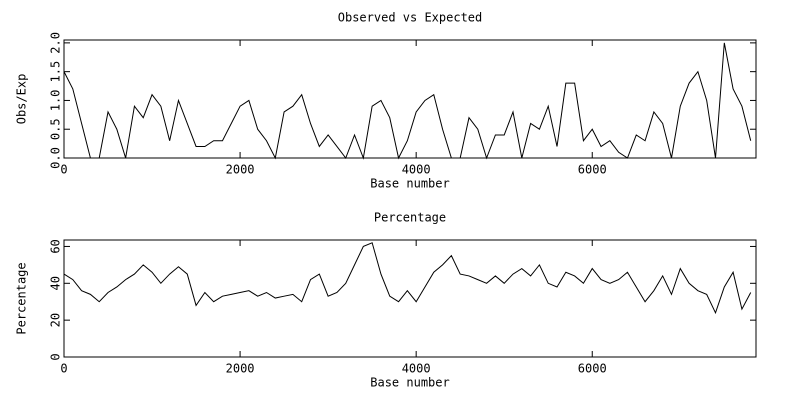 The height and width of the screenshot is (410, 799). What do you see at coordinates (410, 218) in the screenshot?
I see `chart-title: Percentage` at bounding box center [410, 218].